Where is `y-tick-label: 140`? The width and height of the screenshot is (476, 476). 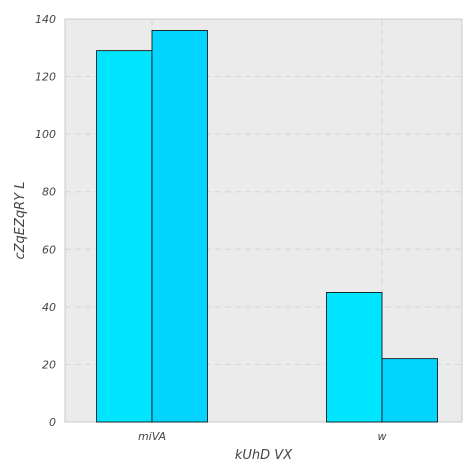
y-tick-label: 140 is located at coordinates (45, 19).